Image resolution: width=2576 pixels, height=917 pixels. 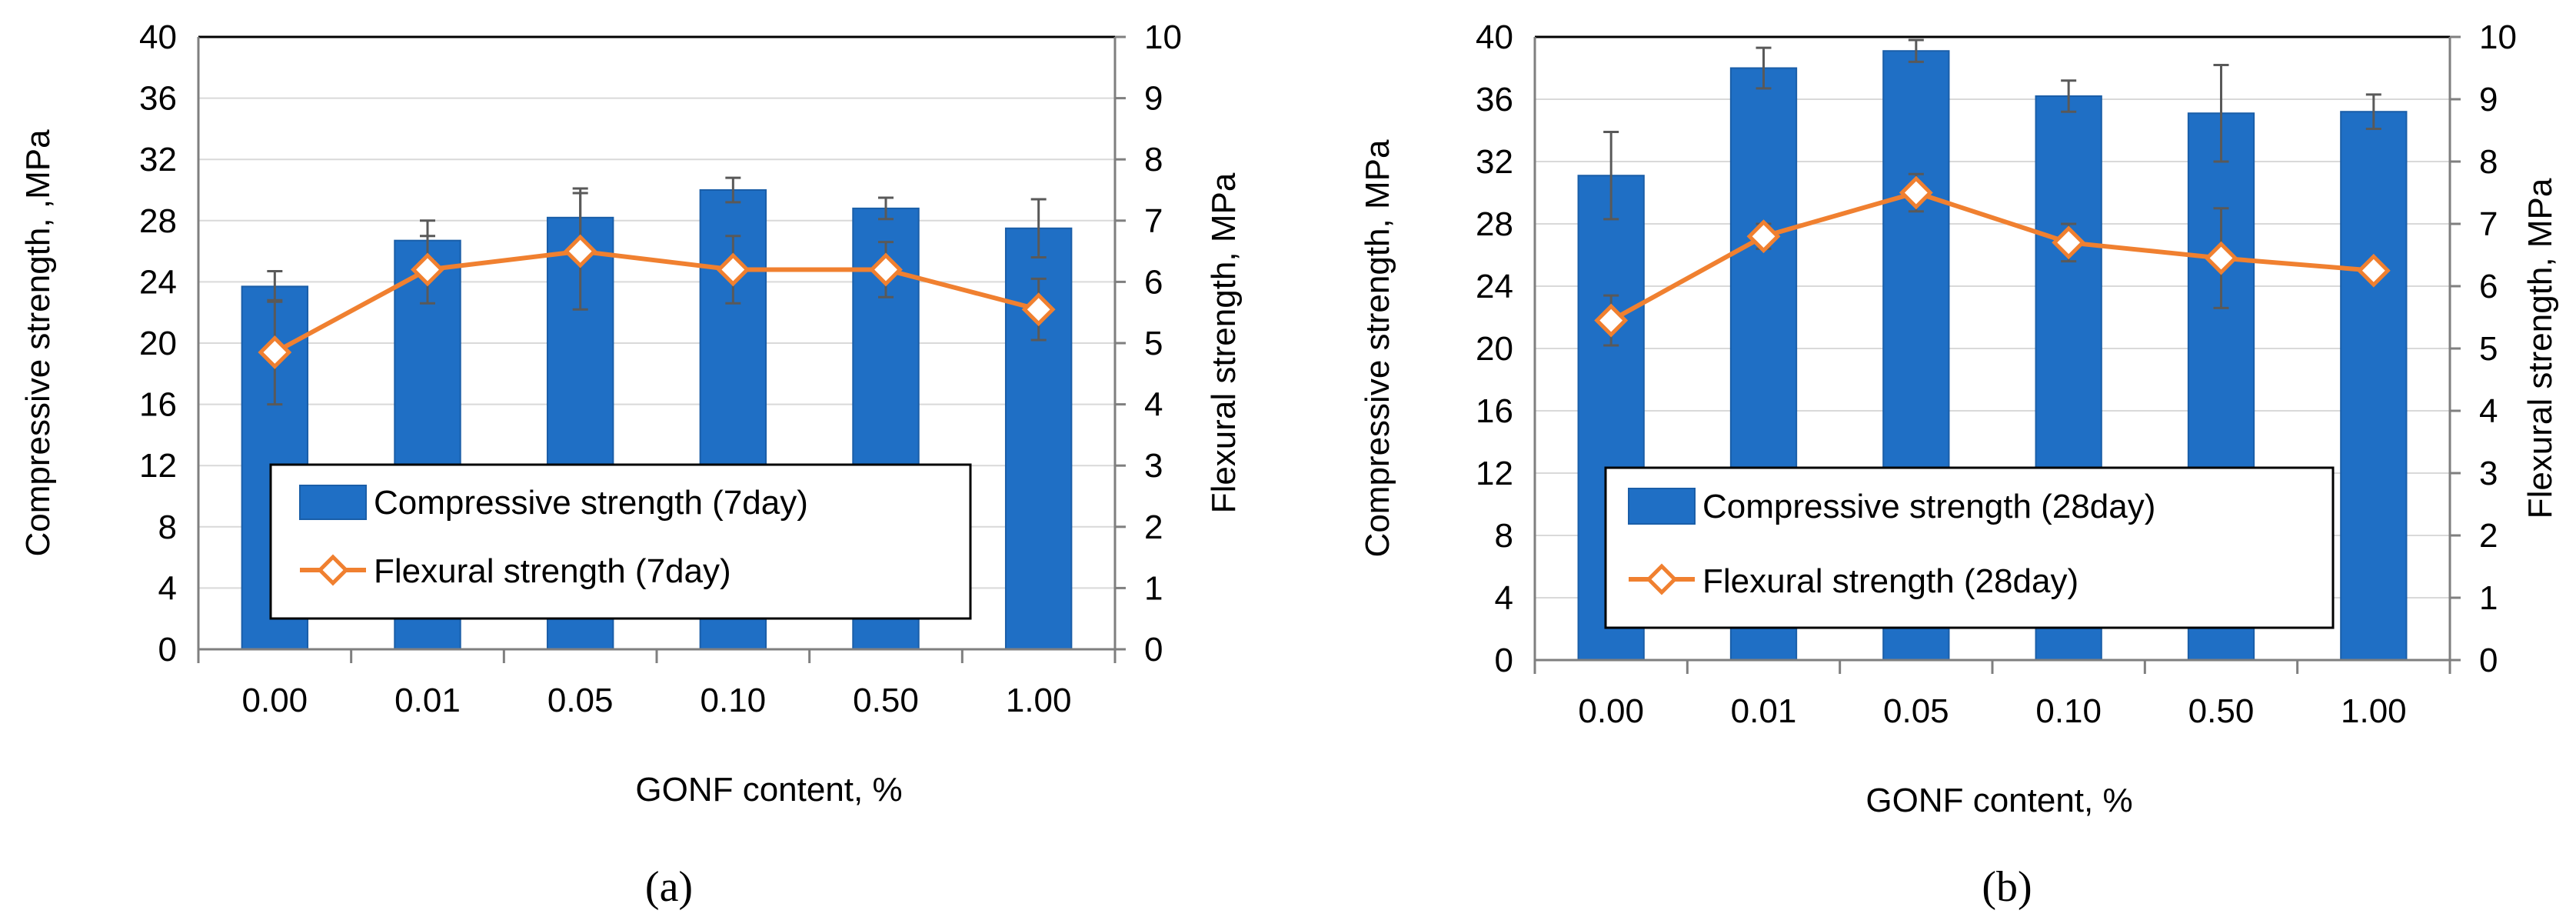 What do you see at coordinates (669, 887) in the screenshot?
I see `panel-label: (a)` at bounding box center [669, 887].